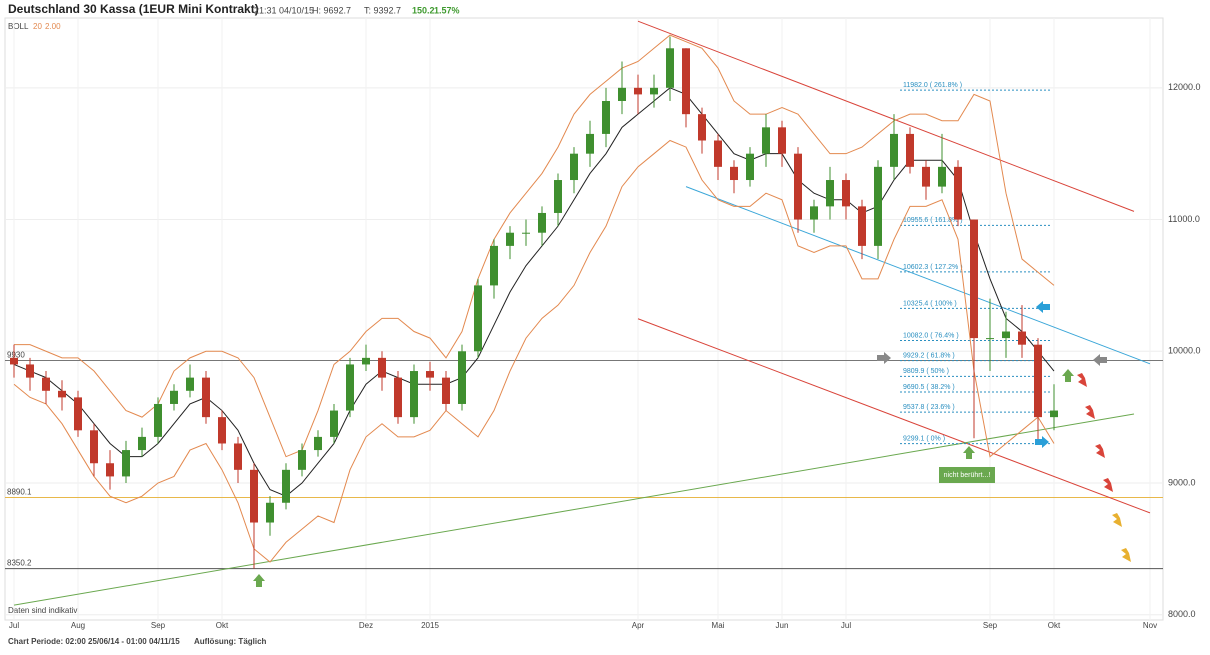 The image size is (1210, 655). I want to click on legend-deviation: 2.00, so click(53, 26).